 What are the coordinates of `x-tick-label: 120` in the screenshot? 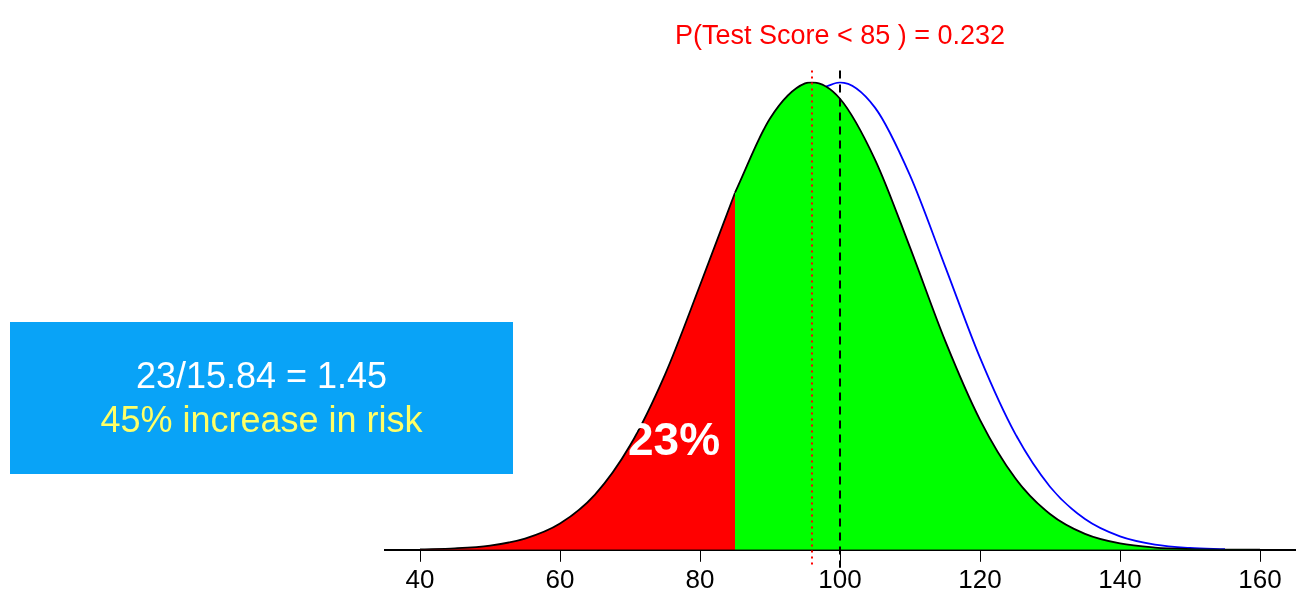 It's located at (980, 578).